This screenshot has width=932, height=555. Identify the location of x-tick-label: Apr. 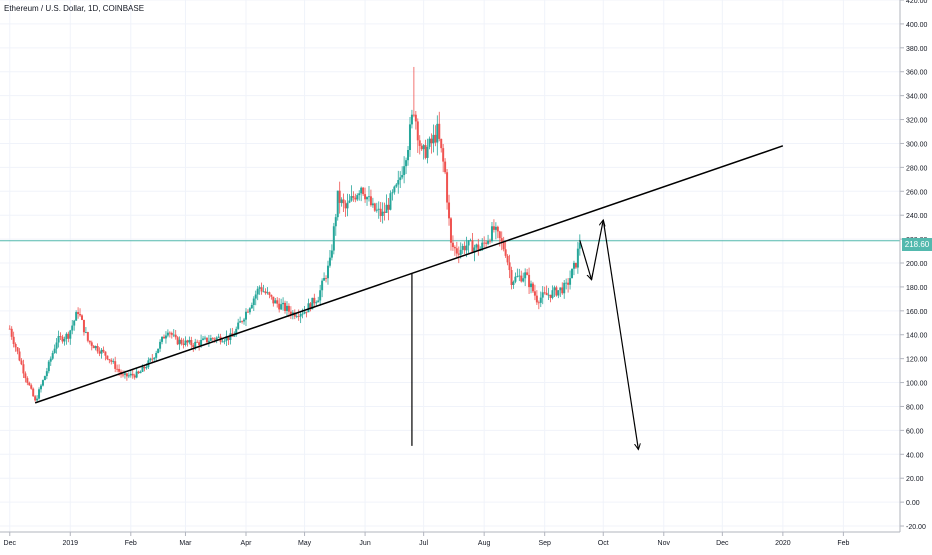
(247, 543).